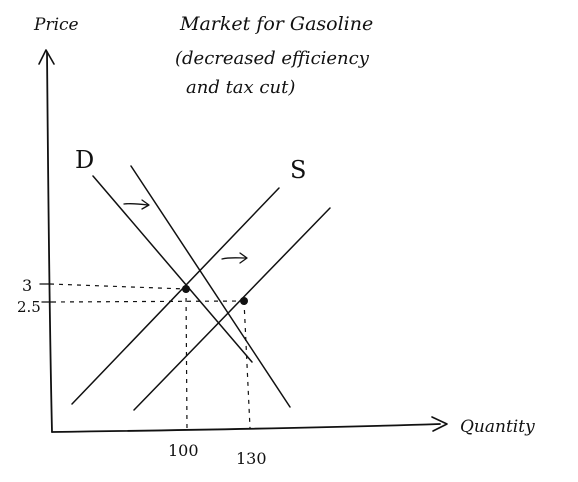 The width and height of the screenshot is (578, 482). I want to click on demand-label: D, so click(84, 160).